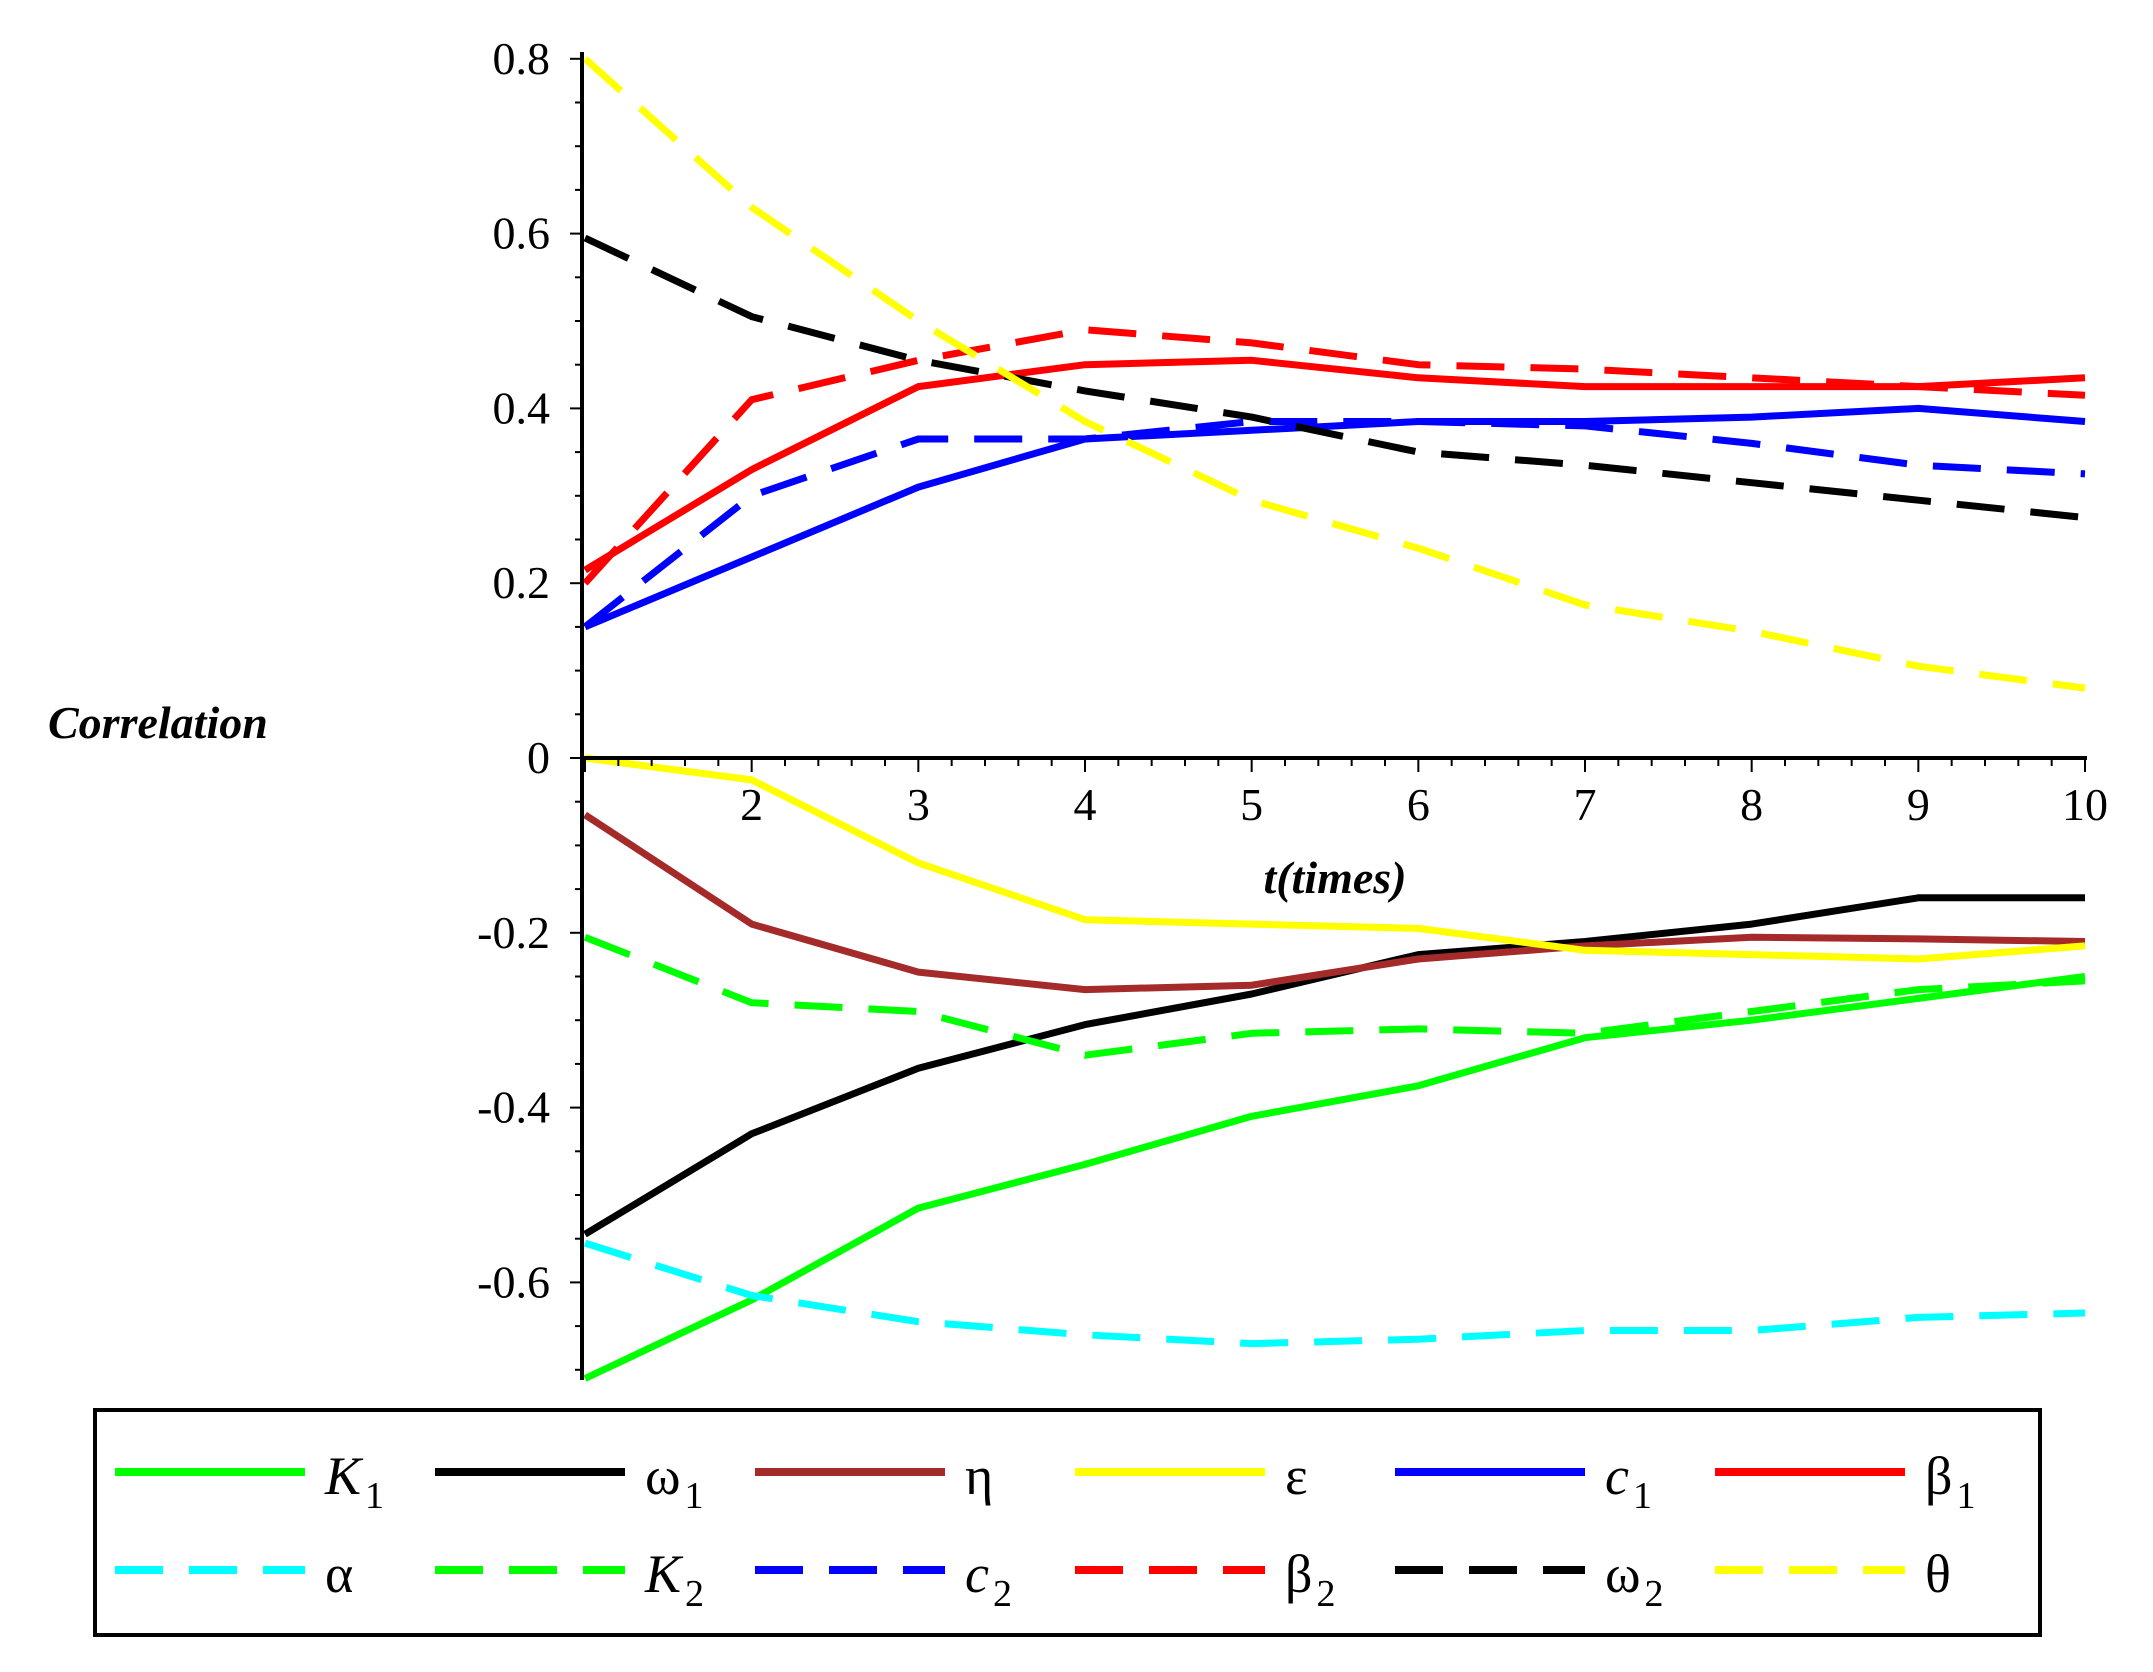 This screenshot has width=2153, height=1672. I want to click on x-tick-label: 6, so click(1418, 804).